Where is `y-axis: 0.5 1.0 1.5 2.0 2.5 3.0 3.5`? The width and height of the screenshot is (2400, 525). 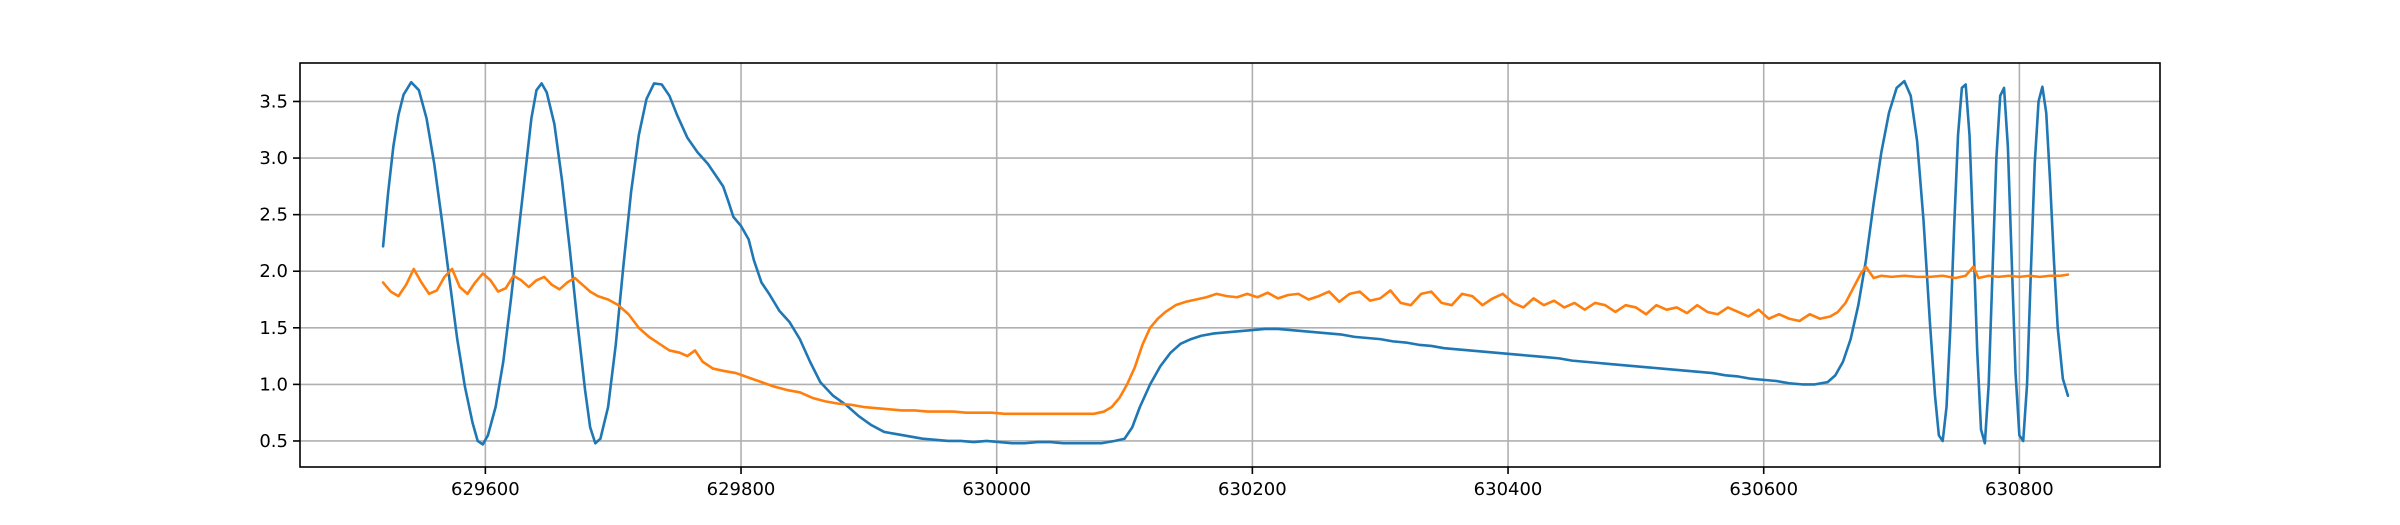
y-axis: 0.5 1.0 1.5 2.0 2.5 3.0 3.5 is located at coordinates (279, 271).